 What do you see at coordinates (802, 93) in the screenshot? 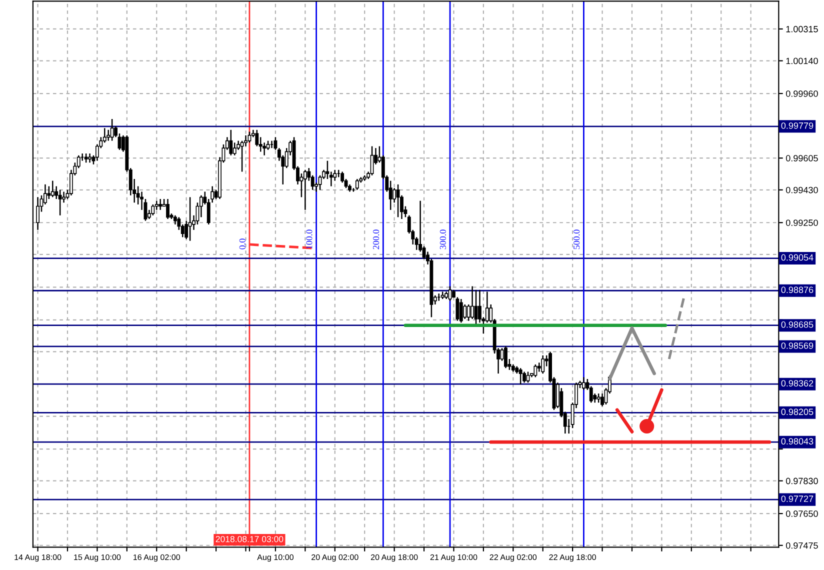
I see `y-tick-label: 0.99960` at bounding box center [802, 93].